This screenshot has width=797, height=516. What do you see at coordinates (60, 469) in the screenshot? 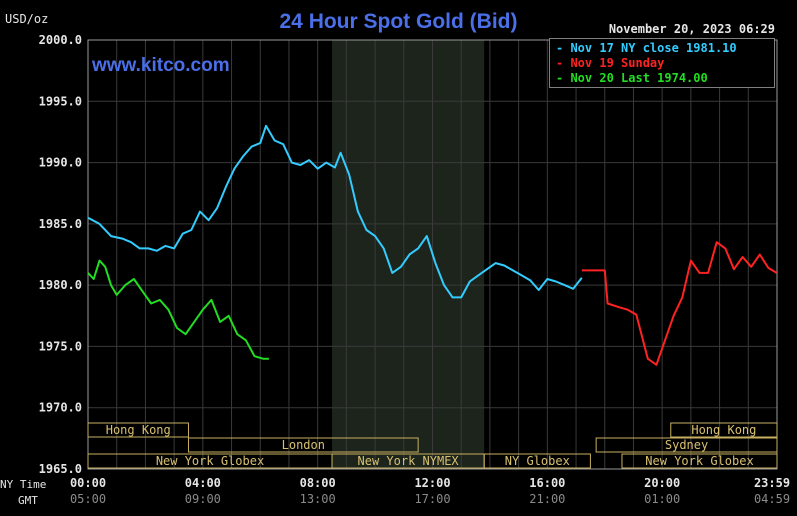
I see `y-tick-label: 1965.0` at bounding box center [60, 469].